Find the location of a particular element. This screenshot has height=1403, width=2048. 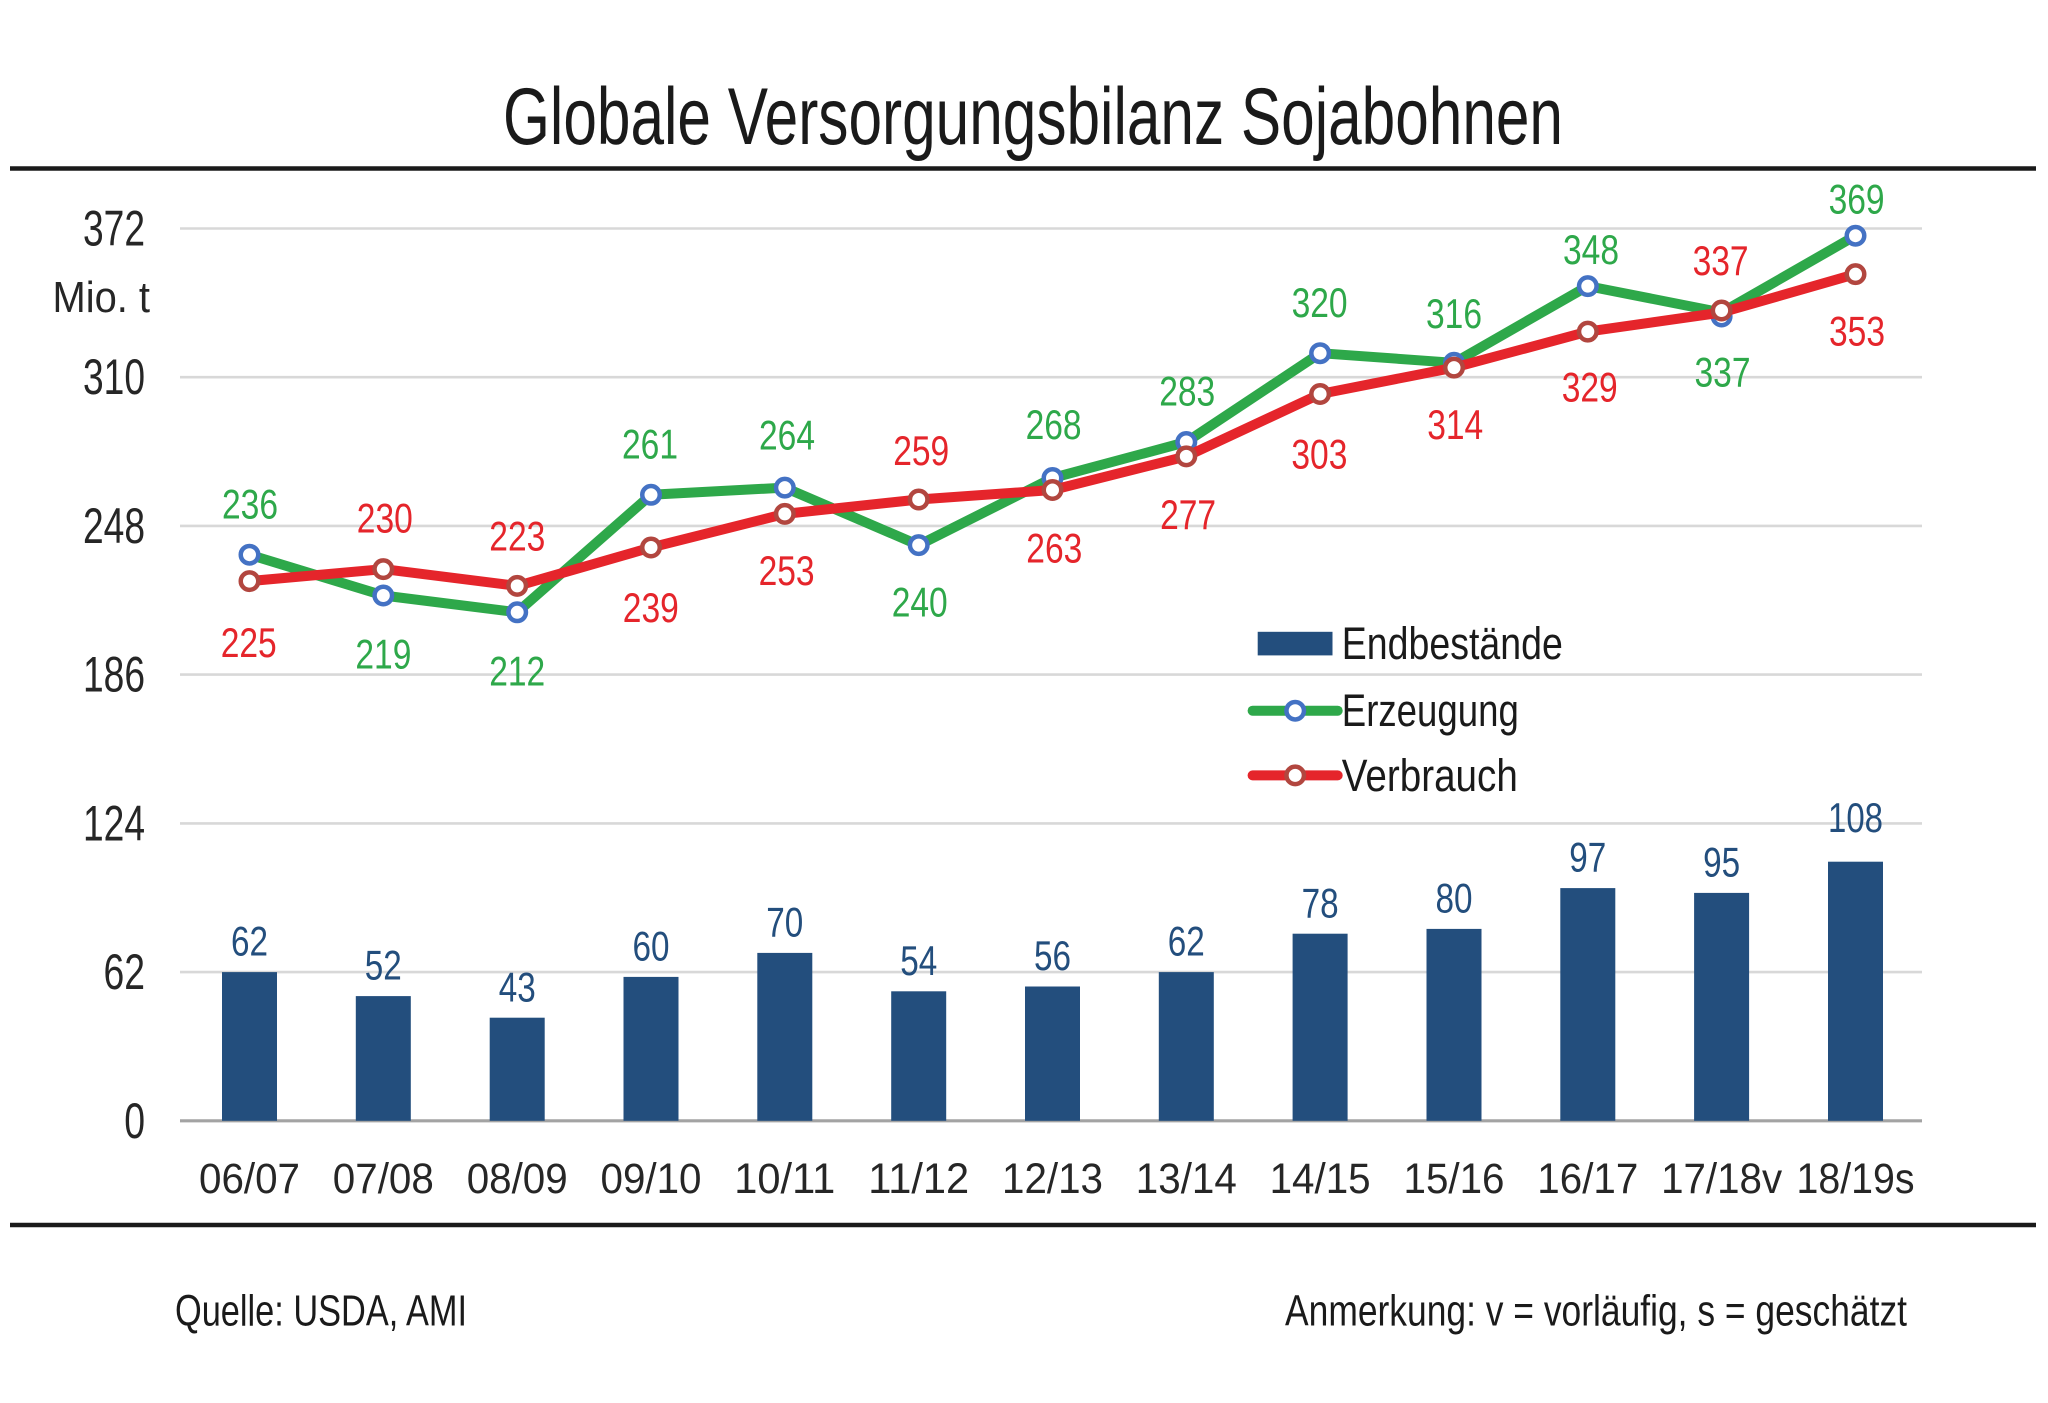

svg-text: 14/15 is located at coordinates (1320, 1179).